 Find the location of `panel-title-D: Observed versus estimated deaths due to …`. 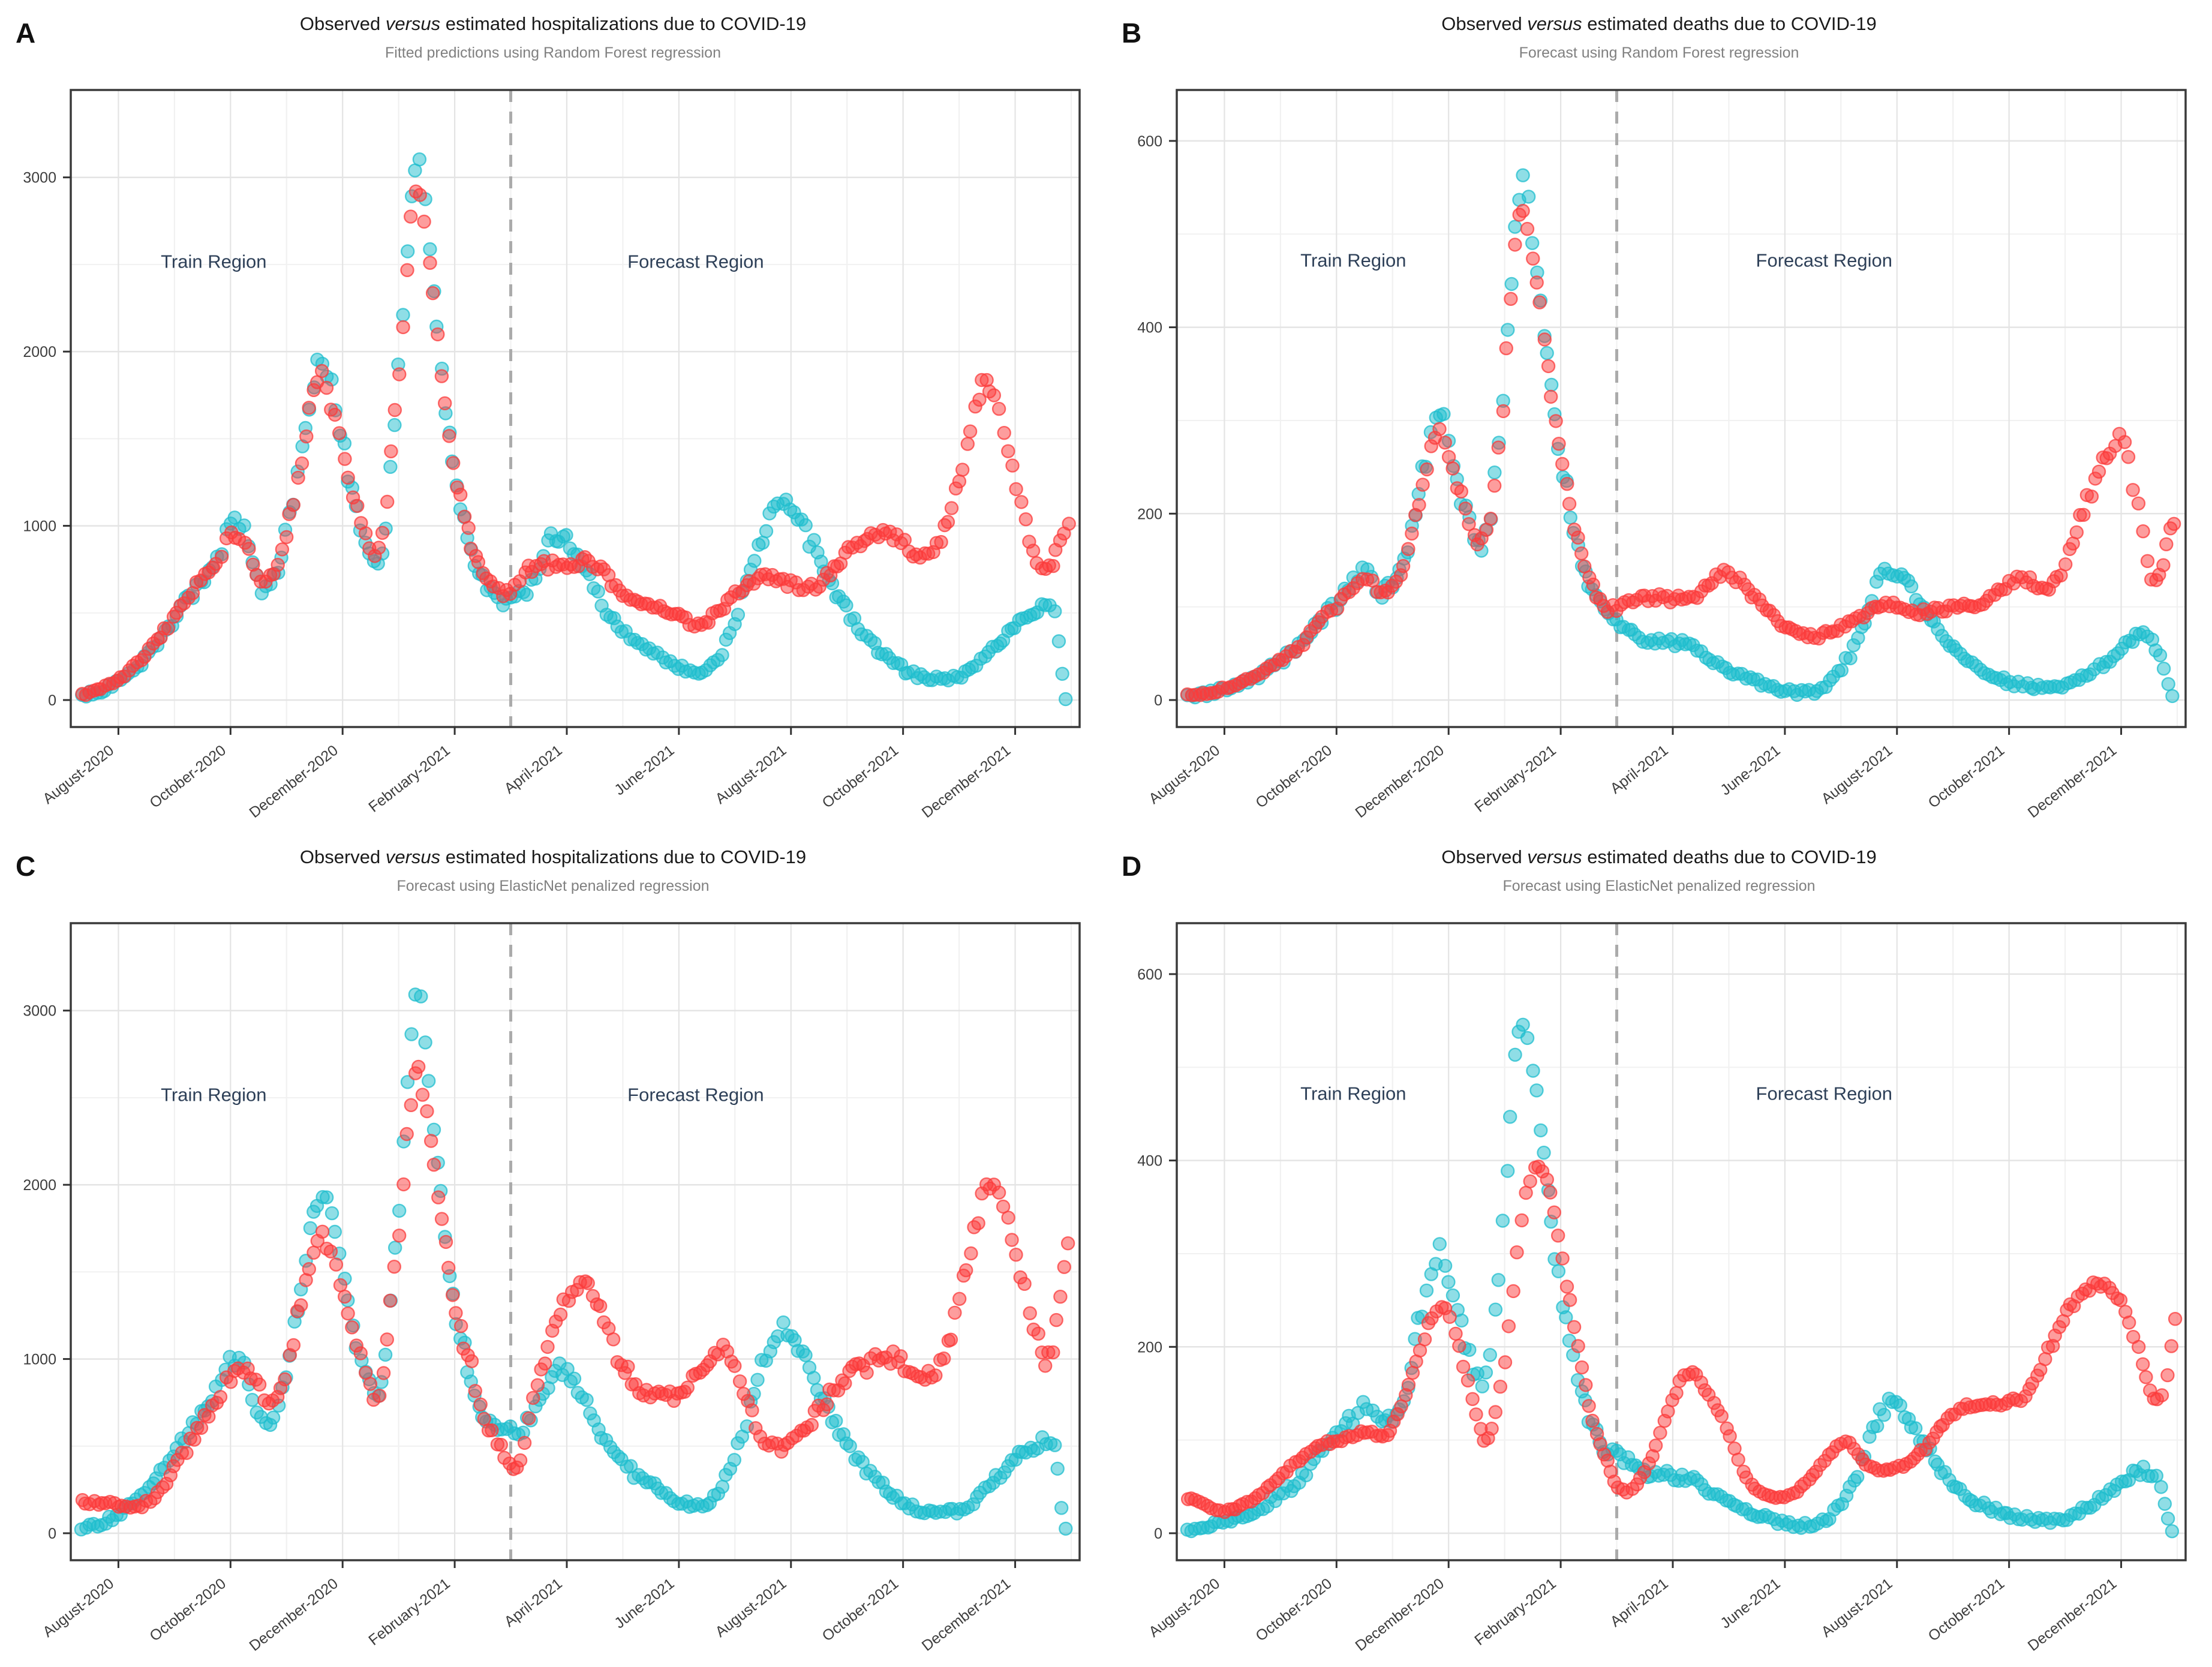

panel-title-D: Observed versus estimated deaths due to … is located at coordinates (1659, 856).